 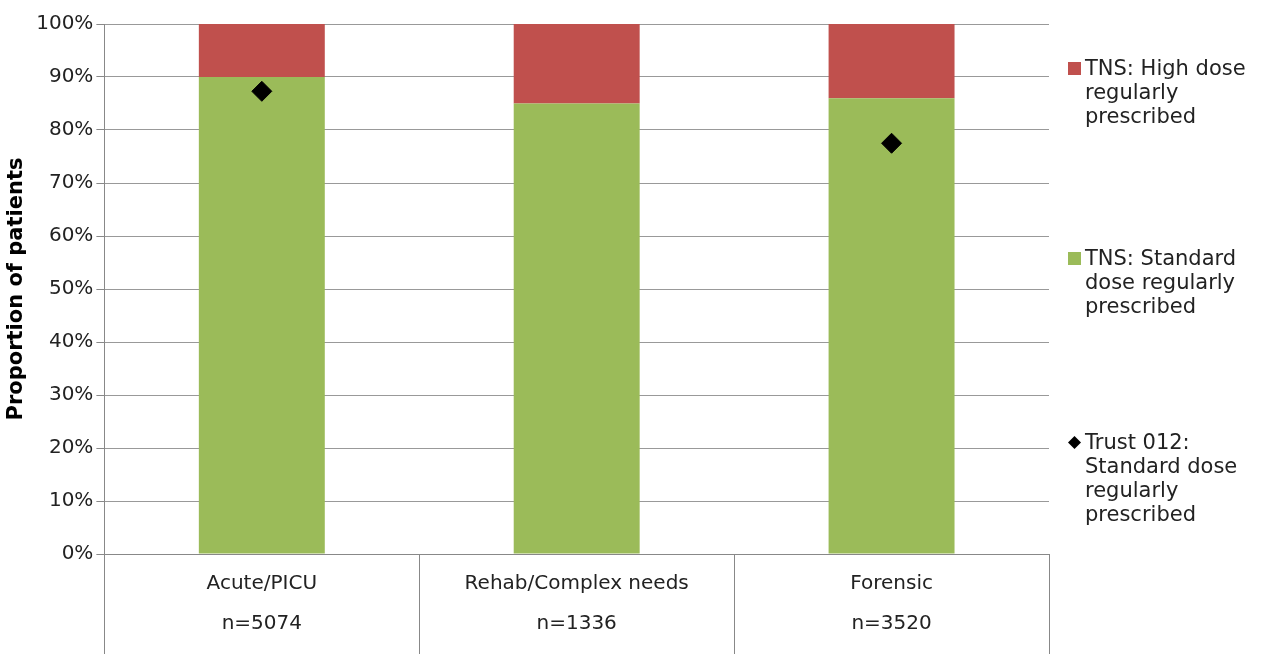 What do you see at coordinates (65, 22) in the screenshot?
I see `y-tick-label: 100%` at bounding box center [65, 22].